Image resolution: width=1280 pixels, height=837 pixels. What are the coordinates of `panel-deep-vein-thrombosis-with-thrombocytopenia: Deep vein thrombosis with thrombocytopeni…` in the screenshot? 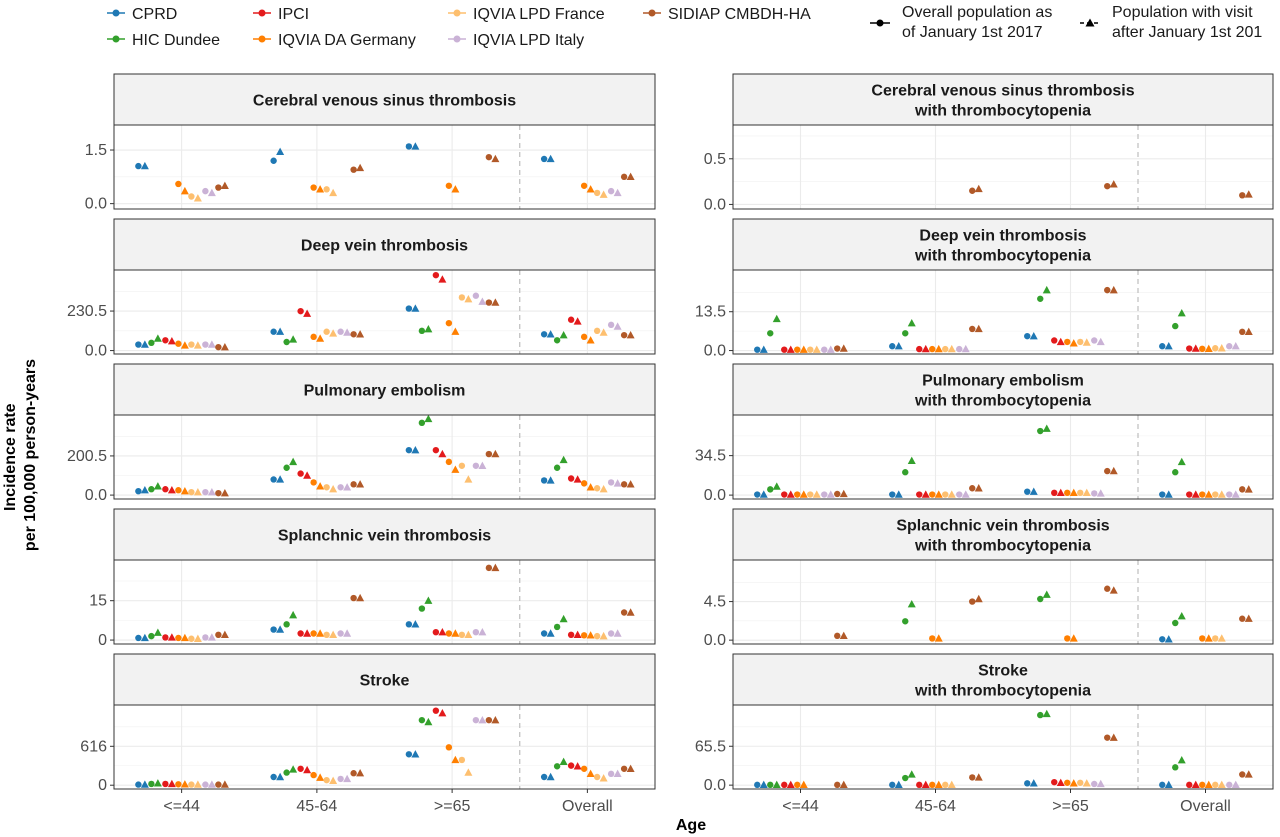 It's located at (984, 289).